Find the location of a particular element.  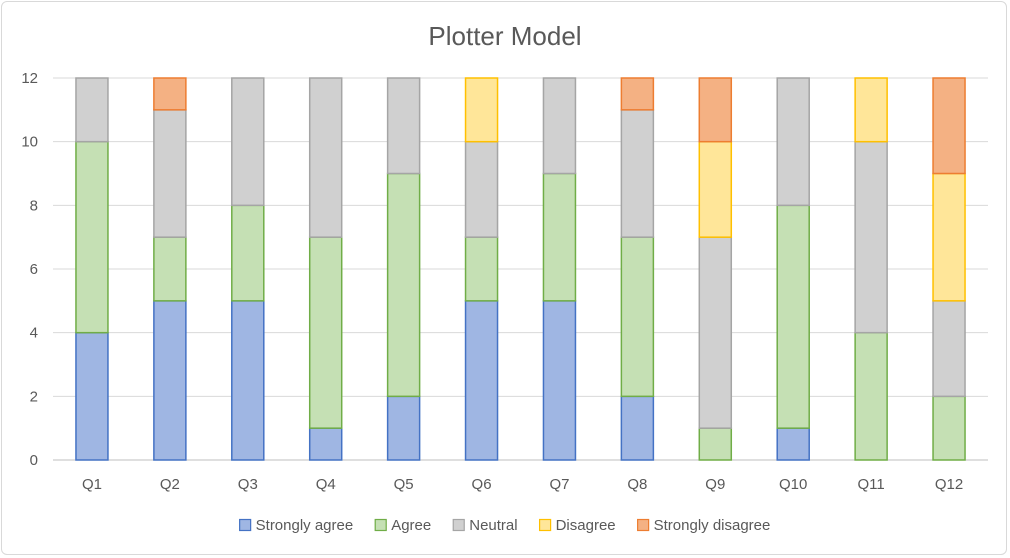

x-tick-label: Q4 is located at coordinates (326, 484).